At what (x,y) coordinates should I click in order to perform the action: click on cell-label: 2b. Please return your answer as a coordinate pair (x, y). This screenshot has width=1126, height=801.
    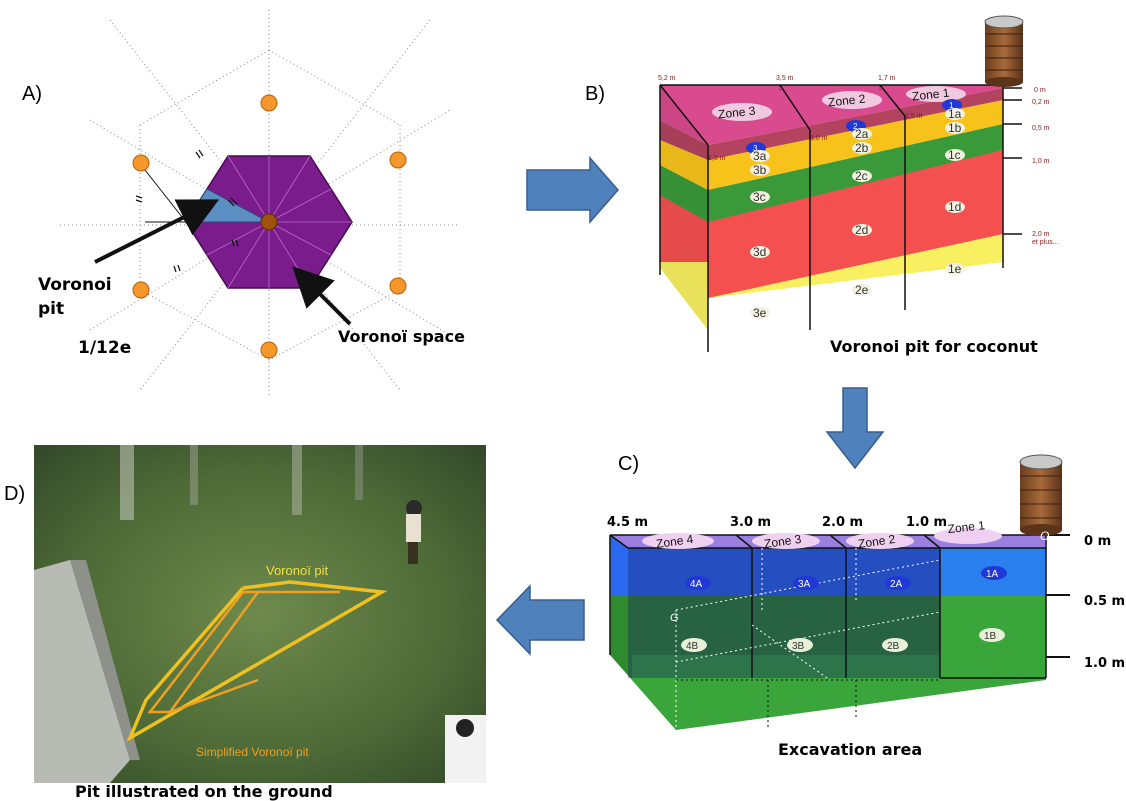
    Looking at the image, I should click on (862, 148).